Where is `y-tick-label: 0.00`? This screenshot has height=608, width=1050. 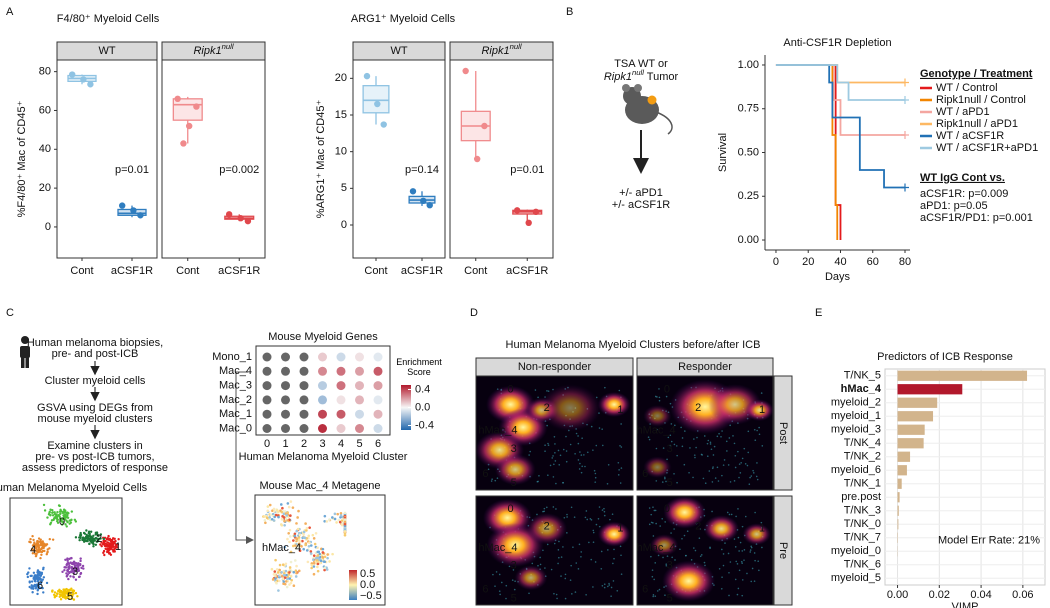 y-tick-label: 0.00 is located at coordinates (748, 240).